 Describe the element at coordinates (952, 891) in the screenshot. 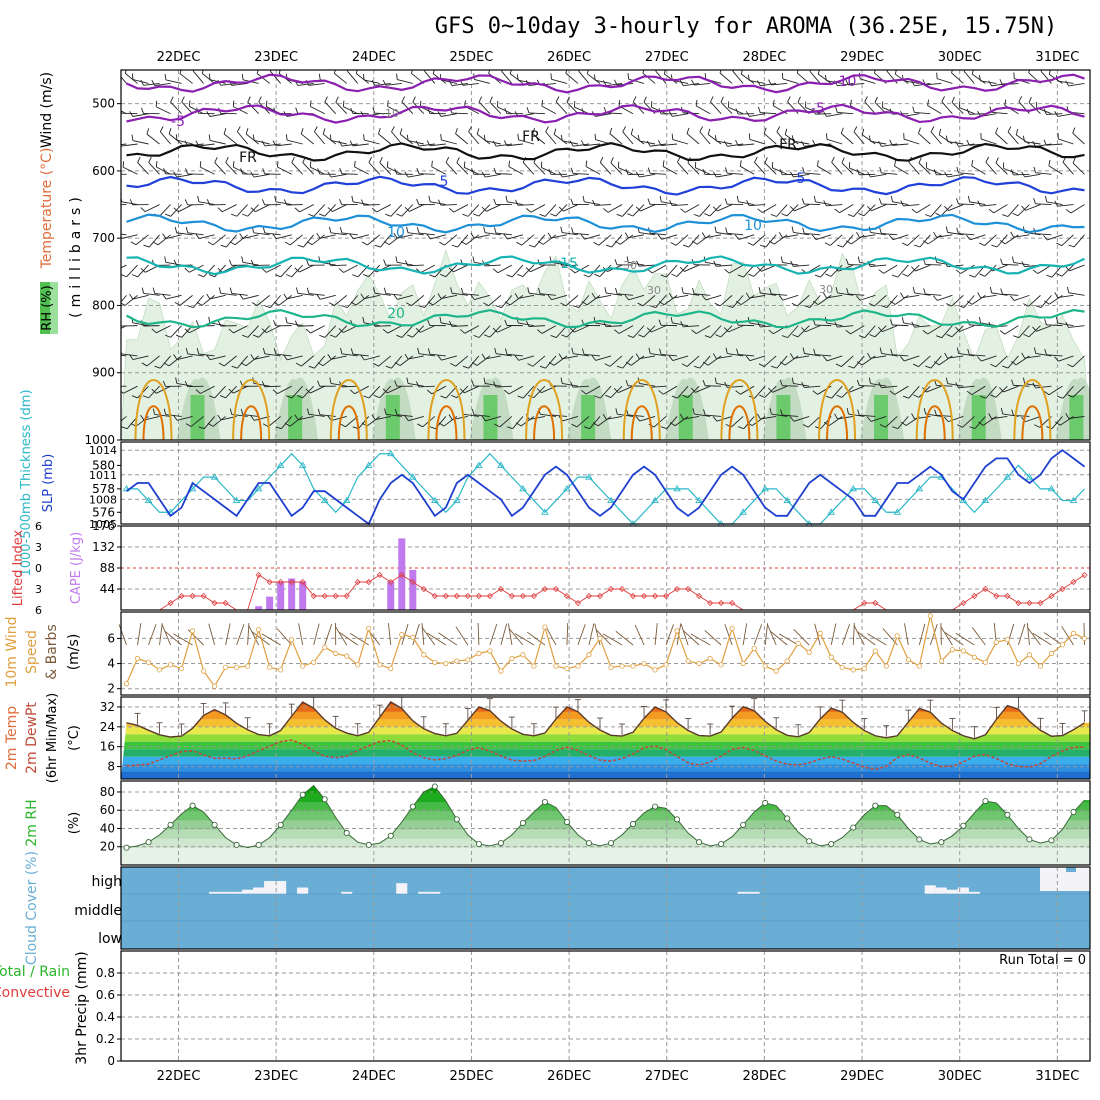

I see `high-cloud-bar` at that location.